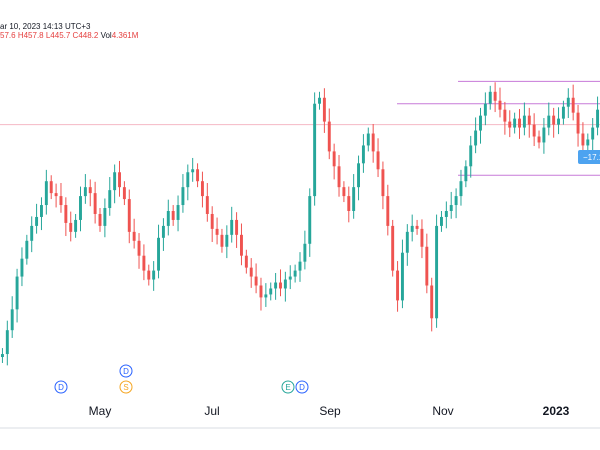 This screenshot has width=600, height=450. What do you see at coordinates (302, 387) in the screenshot?
I see `event-marker-dividend-3: D` at bounding box center [302, 387].